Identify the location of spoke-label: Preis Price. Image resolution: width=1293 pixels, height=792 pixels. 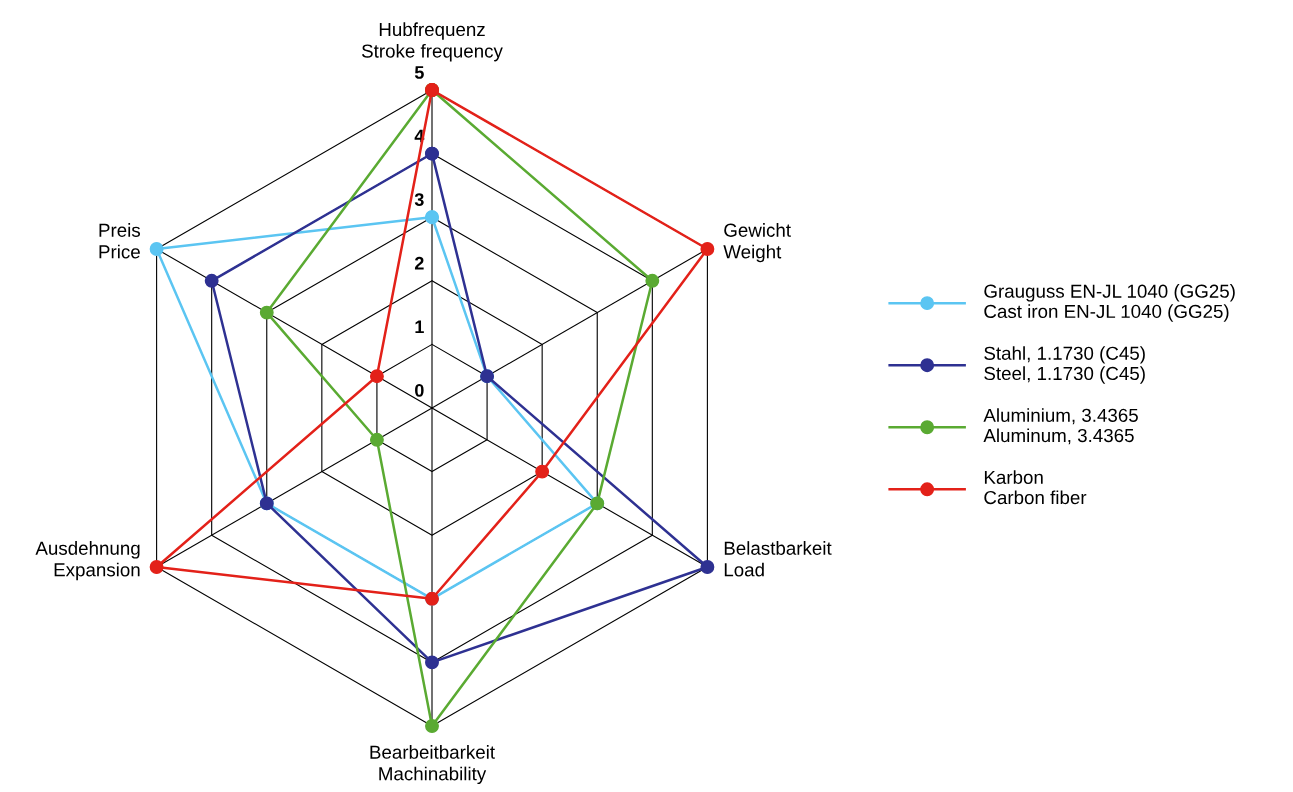
(120, 241).